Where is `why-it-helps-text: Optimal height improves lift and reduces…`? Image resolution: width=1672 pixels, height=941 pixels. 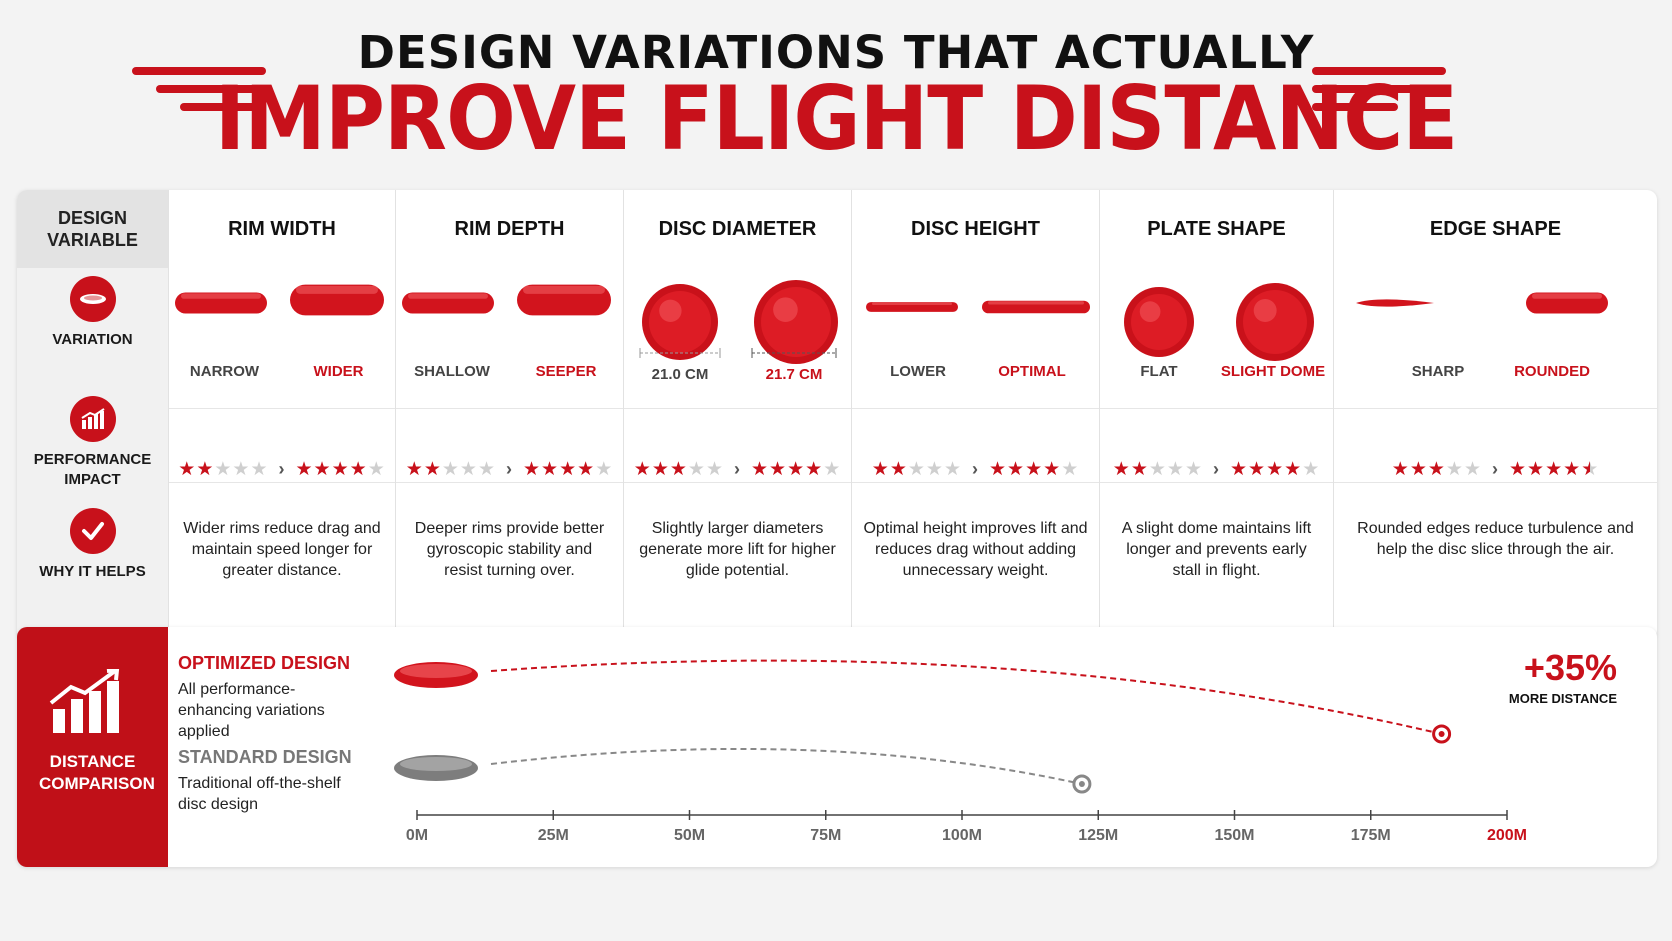
why-it-helps-text: Optimal height improves lift and reduces… is located at coordinates (975, 549).